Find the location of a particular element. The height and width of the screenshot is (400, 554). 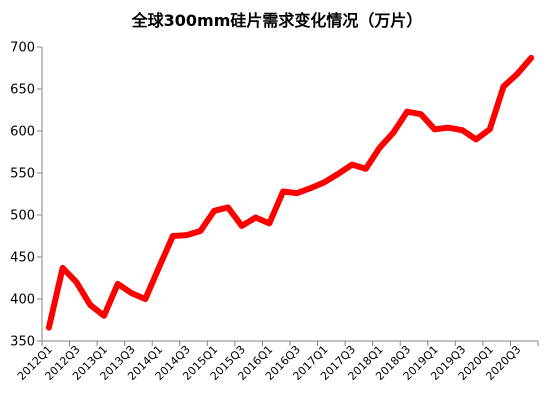

y-tick-label: 400 is located at coordinates (22, 300).